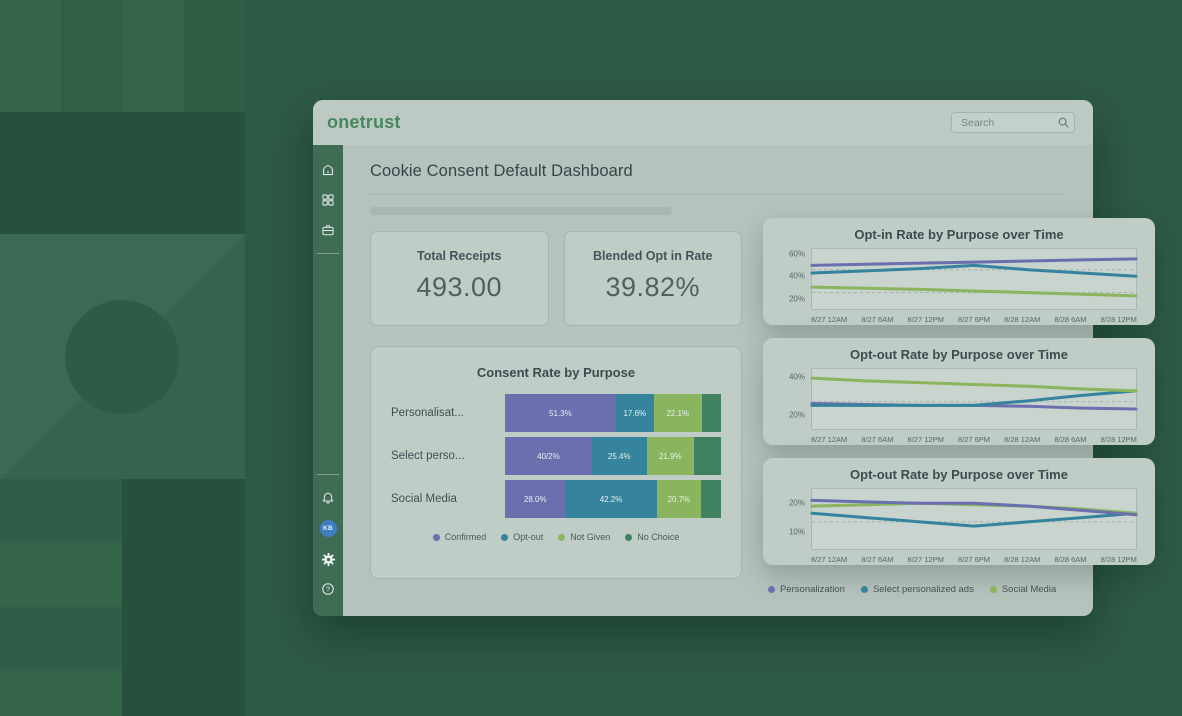 The width and height of the screenshot is (1182, 716). Describe the element at coordinates (796, 519) in the screenshot. I see `y-axis: 10% 20%` at that location.